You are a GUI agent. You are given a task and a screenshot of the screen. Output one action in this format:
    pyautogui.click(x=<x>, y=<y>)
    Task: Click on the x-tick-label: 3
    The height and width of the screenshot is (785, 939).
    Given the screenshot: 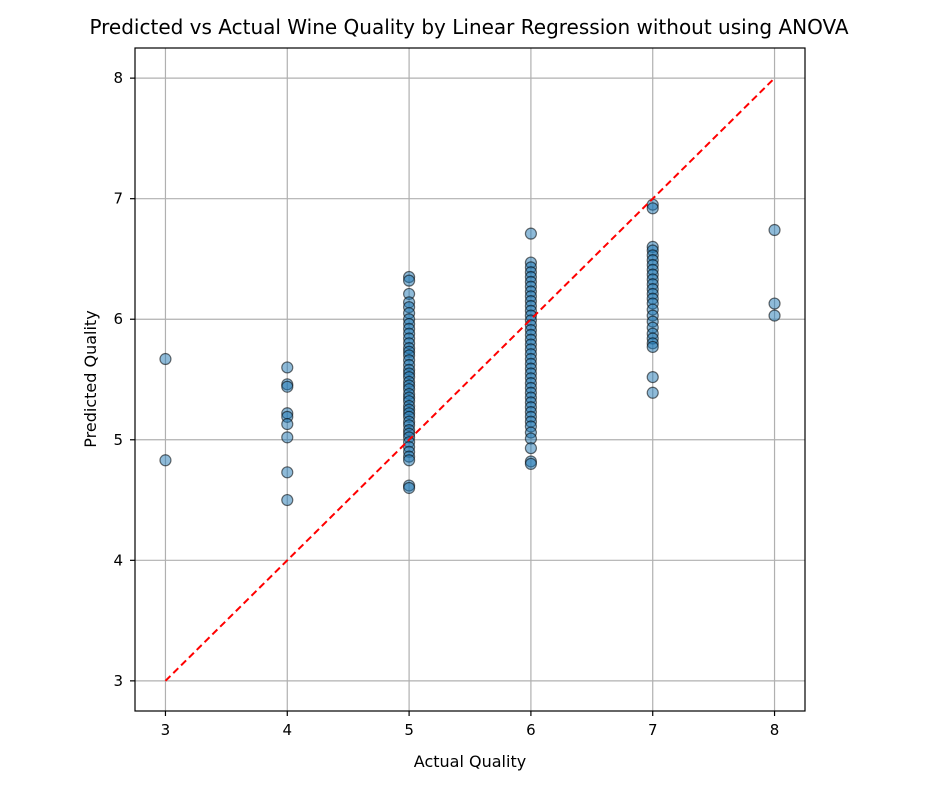 What is the action you would take?
    pyautogui.click(x=166, y=730)
    